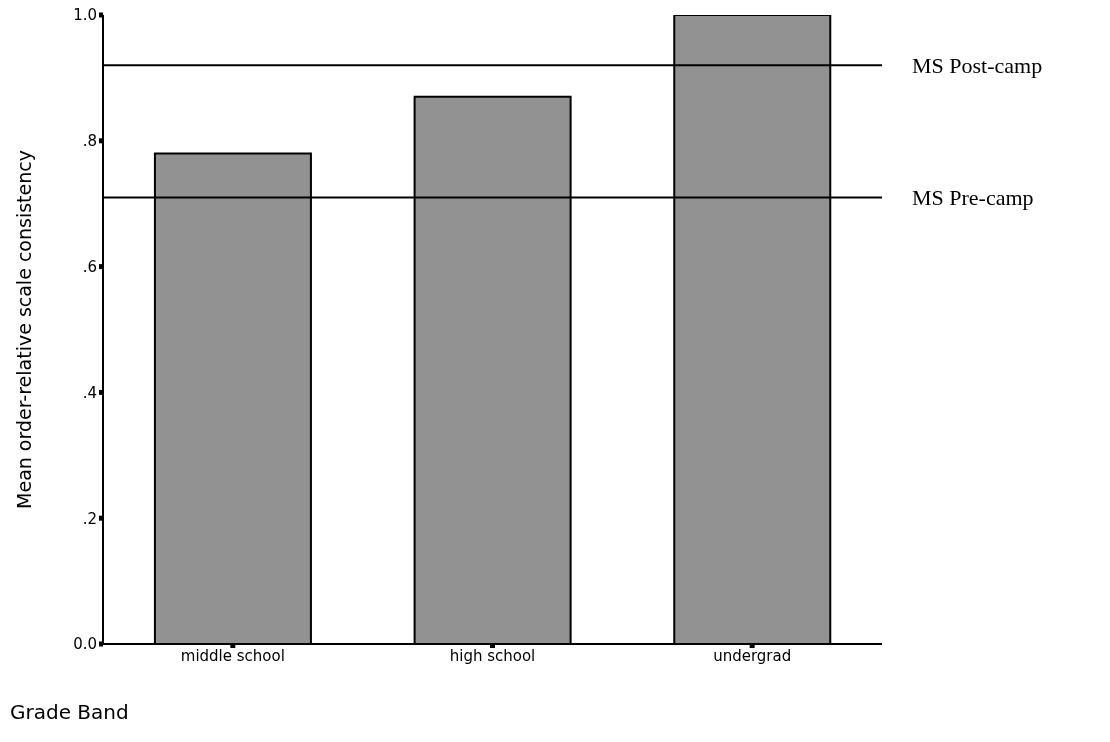  Describe the element at coordinates (85, 644) in the screenshot. I see `y-tick-label: 0.0` at that location.